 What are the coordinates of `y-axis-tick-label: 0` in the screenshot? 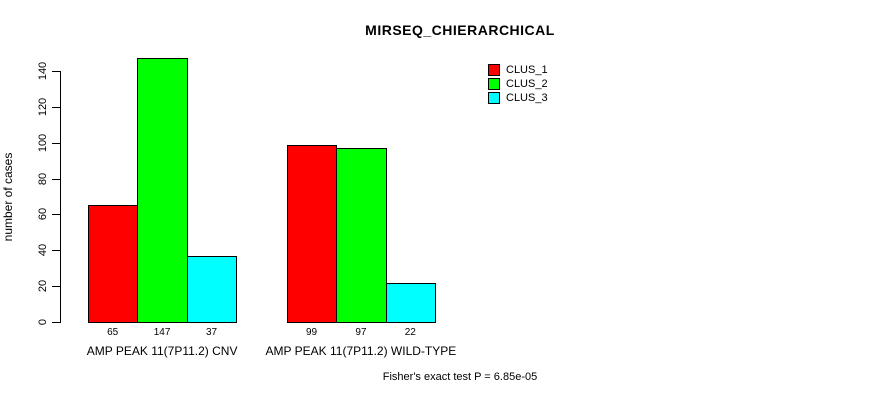 It's located at (43, 322).